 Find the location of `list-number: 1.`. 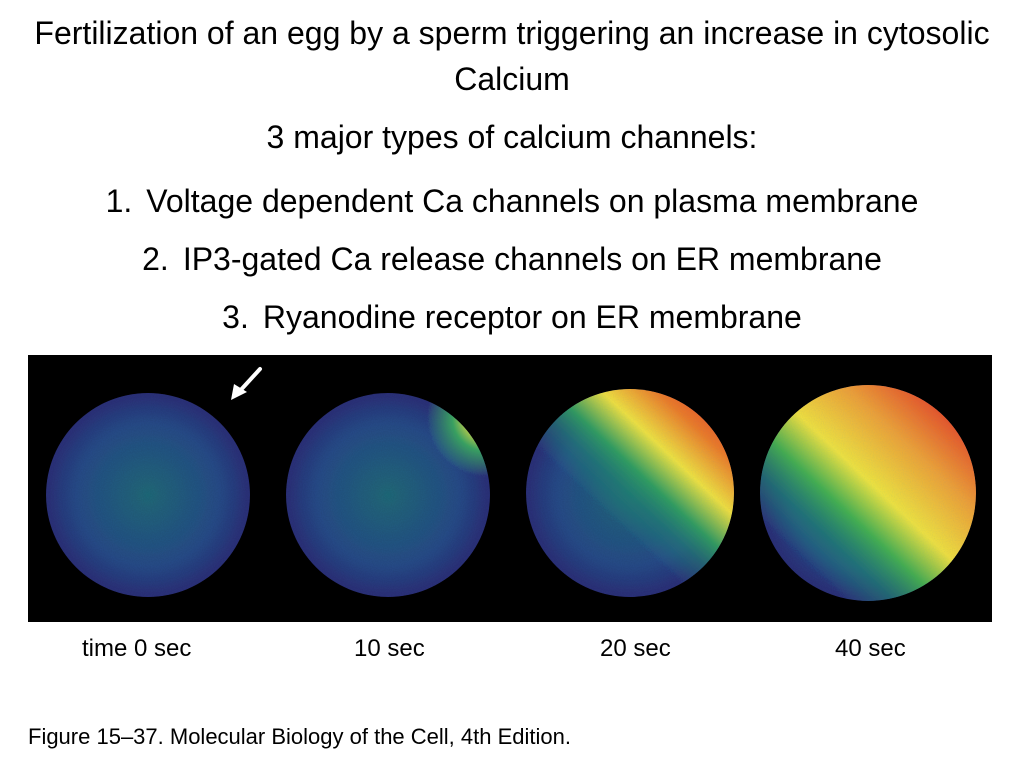

list-number: 1. is located at coordinates (119, 201).